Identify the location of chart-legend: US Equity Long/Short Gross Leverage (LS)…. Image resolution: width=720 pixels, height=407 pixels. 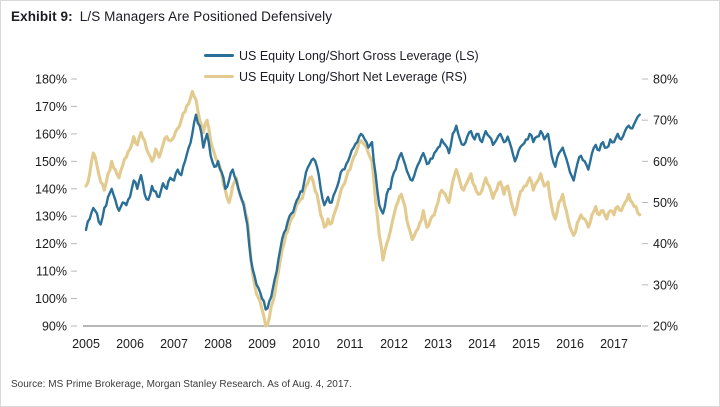
(341, 66).